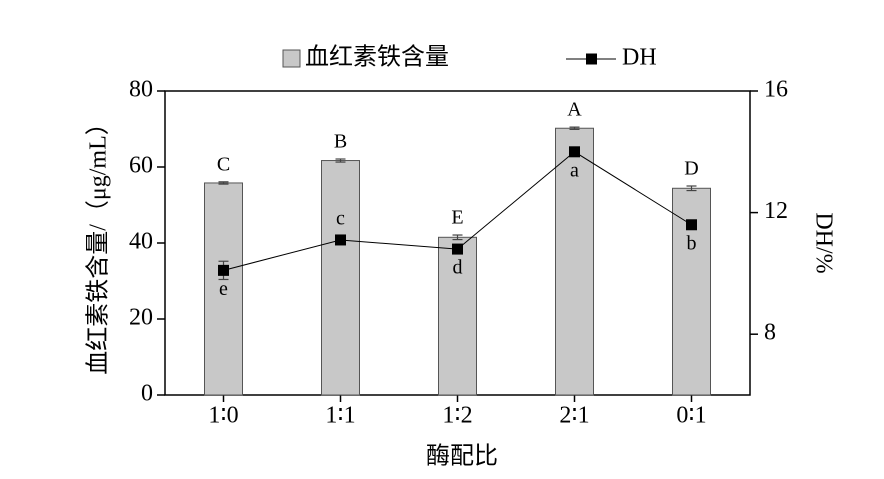 The width and height of the screenshot is (884, 479). What do you see at coordinates (223, 416) in the screenshot?
I see `x-tick-label: 1∶0` at bounding box center [223, 416].